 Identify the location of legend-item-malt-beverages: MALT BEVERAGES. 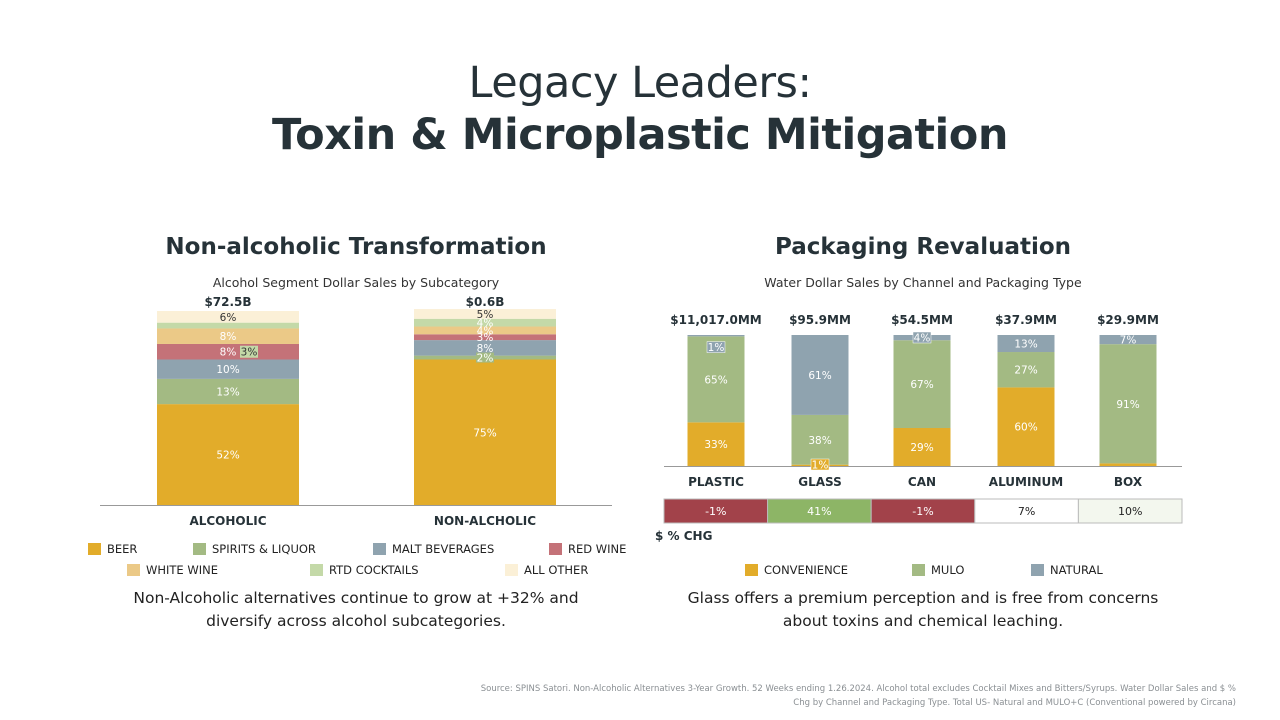
(433, 549).